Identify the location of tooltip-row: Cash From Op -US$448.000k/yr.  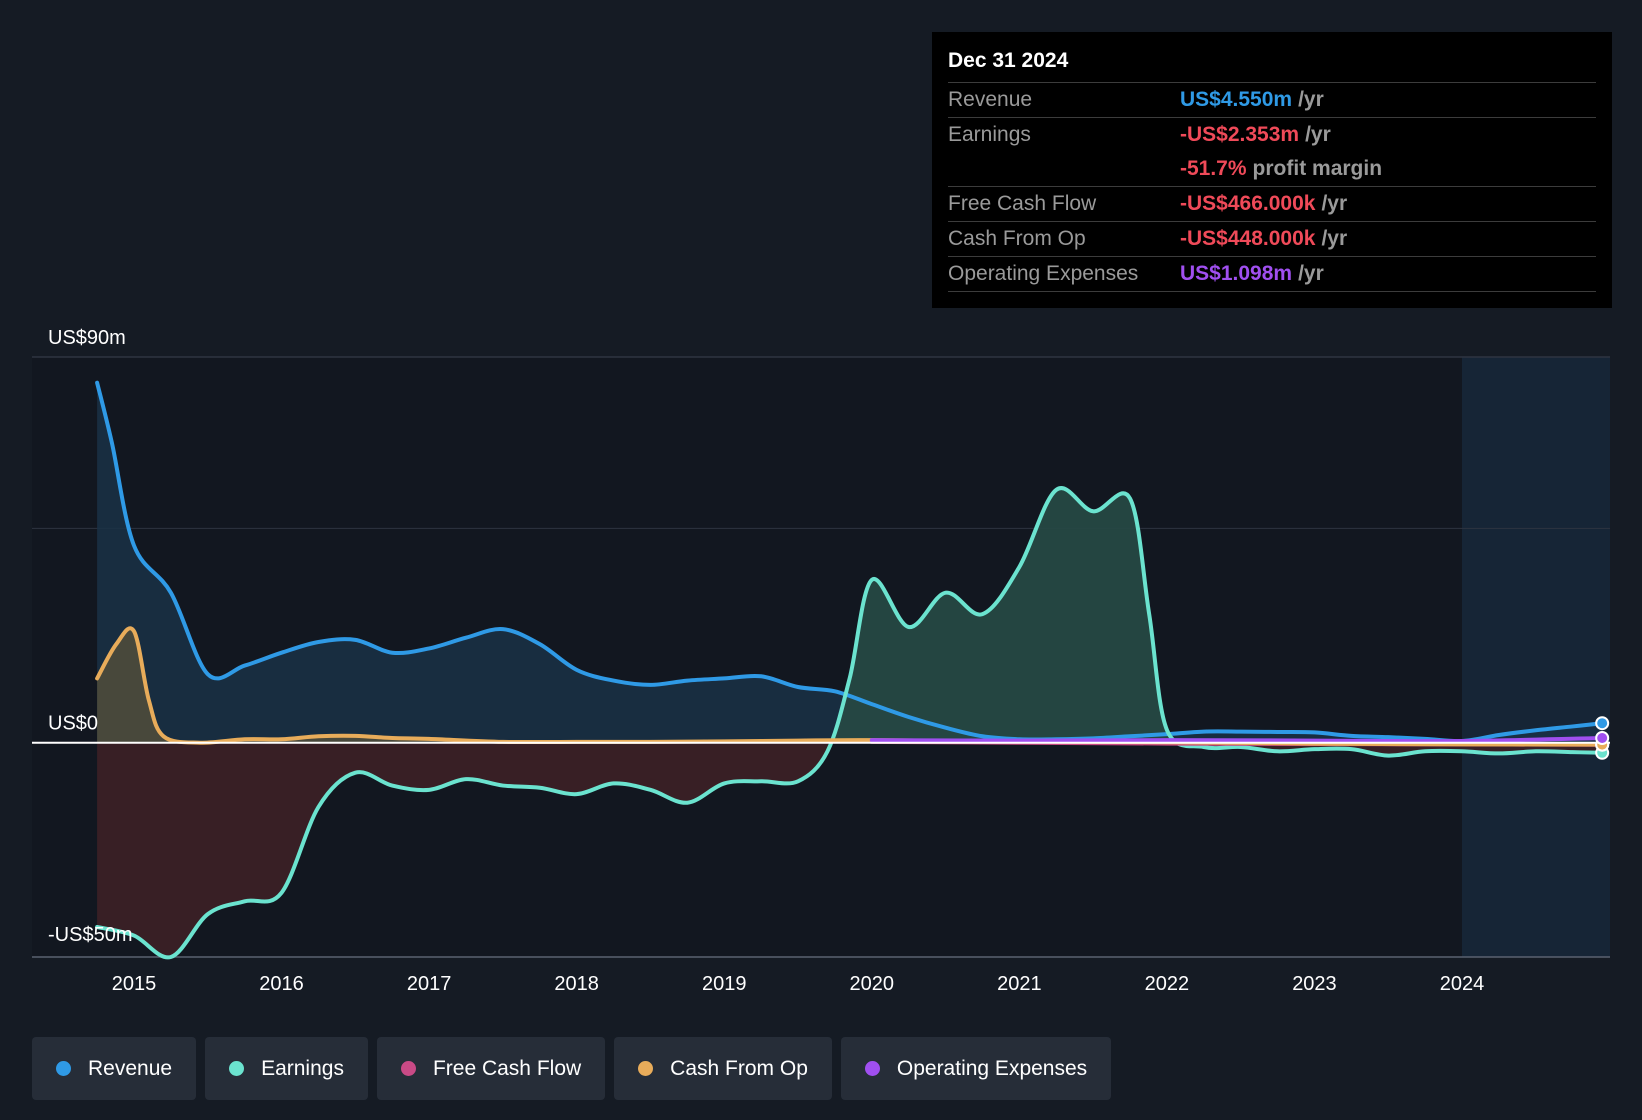
(1272, 238).